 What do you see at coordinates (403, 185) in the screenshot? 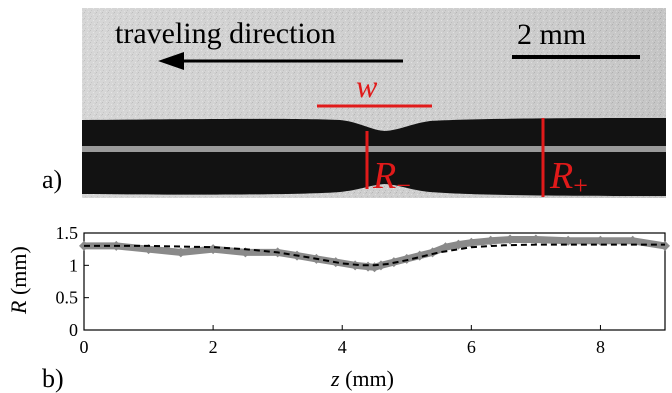
I see `r-minus-subscript: −` at bounding box center [403, 185].